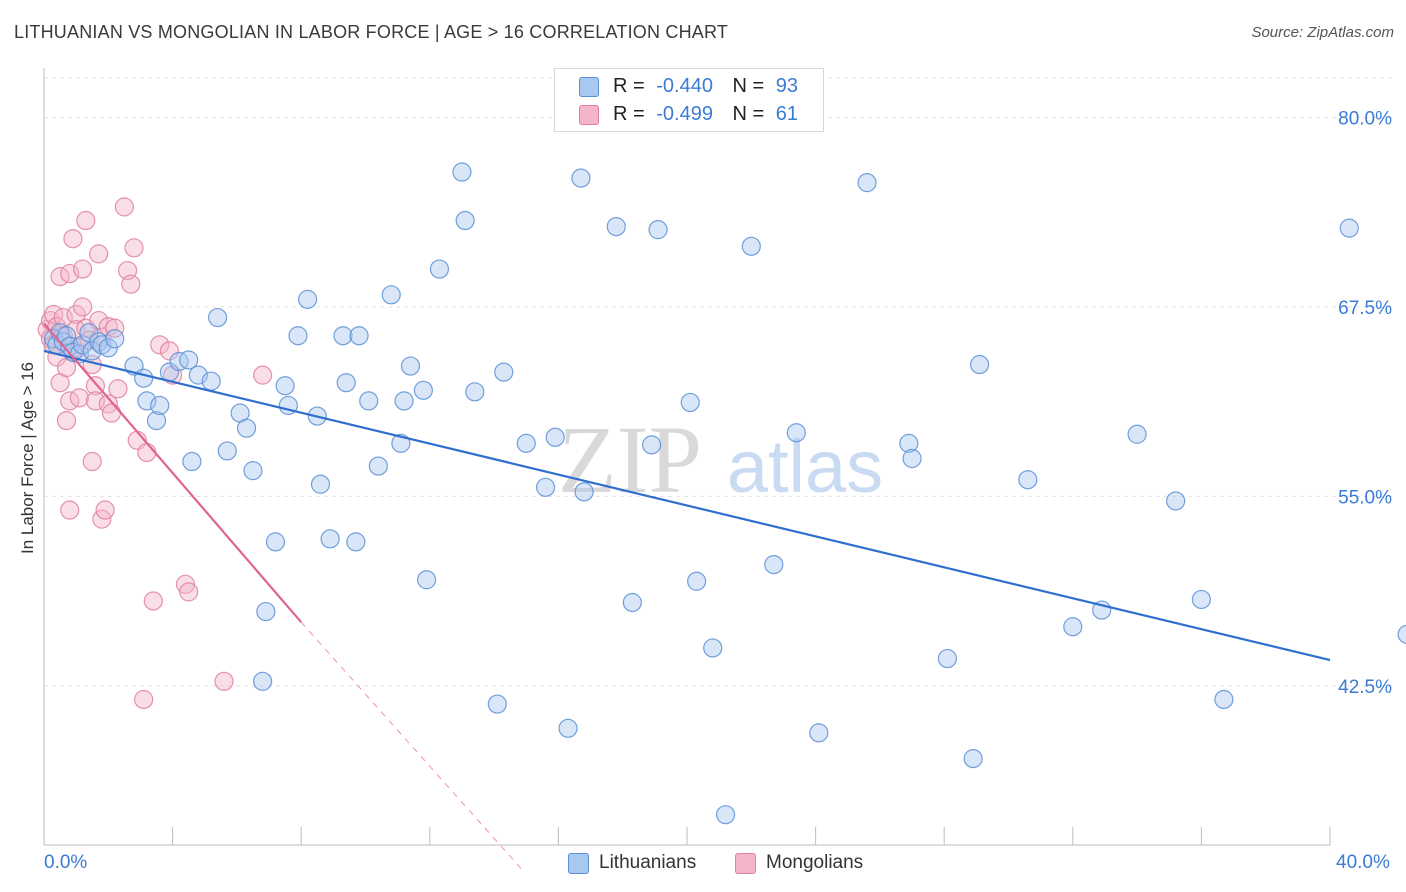 This screenshot has height=892, width=1406. Describe the element at coordinates (787, 86) in the screenshot. I see `n-value: 93` at that location.